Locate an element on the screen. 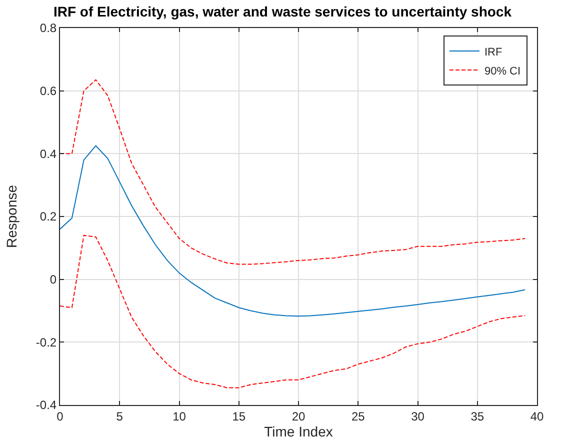  y-axis-title: Response is located at coordinates (12, 216).